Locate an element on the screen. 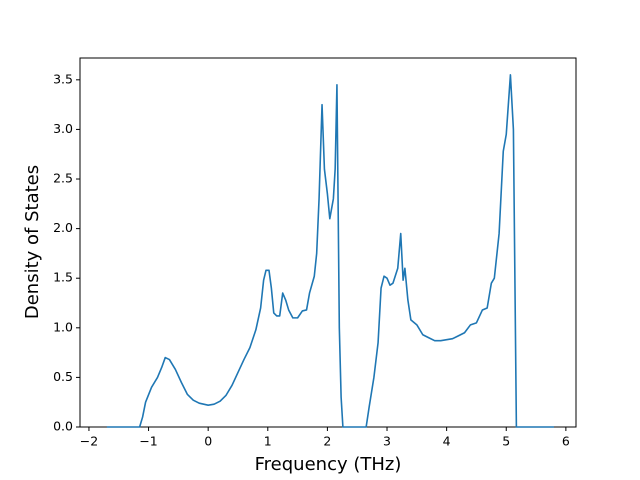 This screenshot has width=640, height=480. y-tick-label: 1.5 is located at coordinates (63, 277).